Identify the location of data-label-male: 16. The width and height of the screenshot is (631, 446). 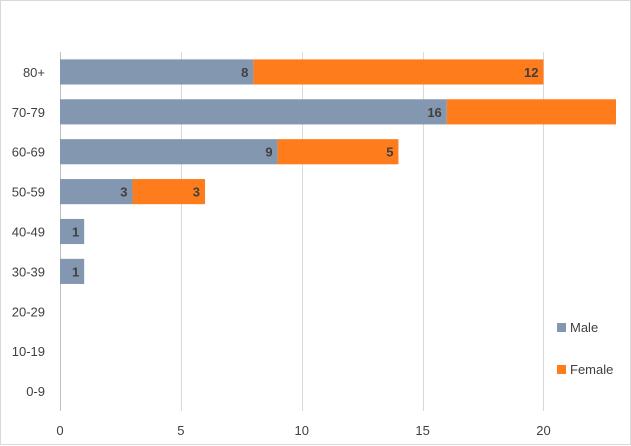
(434, 112).